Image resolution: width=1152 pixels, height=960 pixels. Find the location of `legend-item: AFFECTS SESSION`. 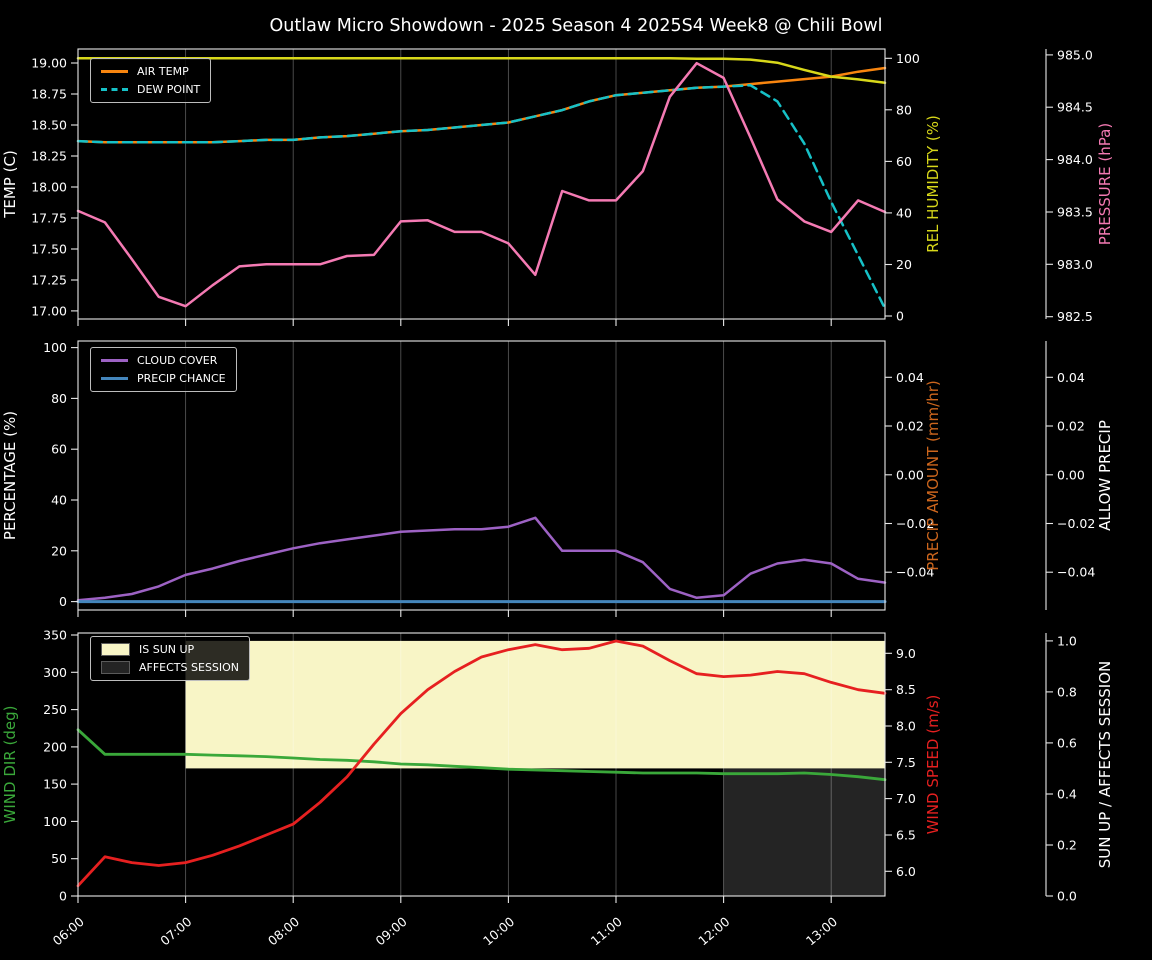

legend-item: AFFECTS SESSION is located at coordinates (170, 667).